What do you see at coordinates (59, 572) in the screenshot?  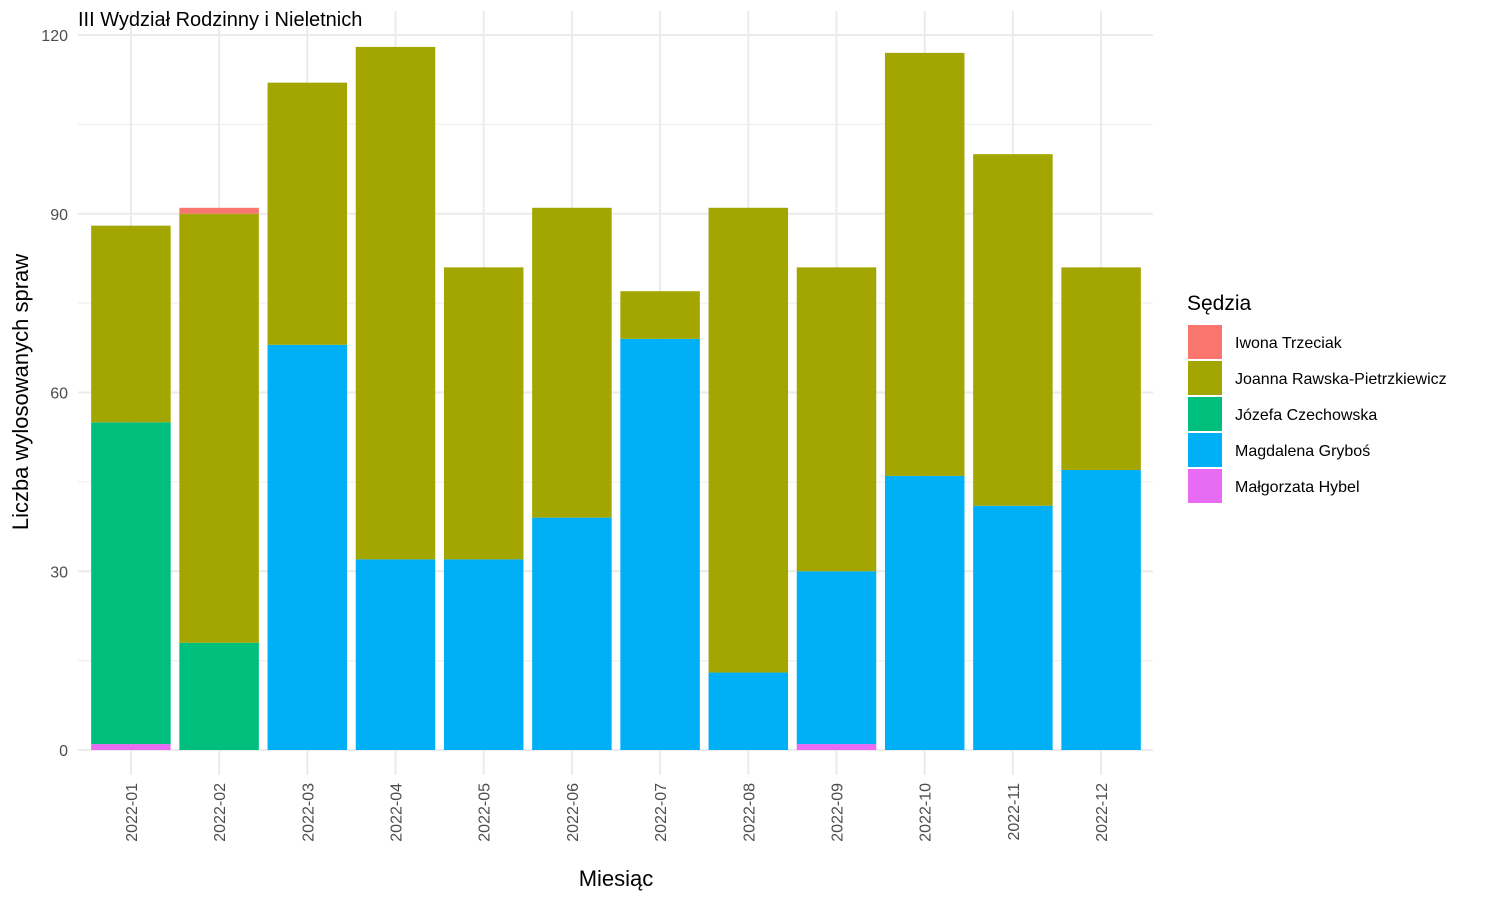 I see `y-tick-label: 30` at bounding box center [59, 572].